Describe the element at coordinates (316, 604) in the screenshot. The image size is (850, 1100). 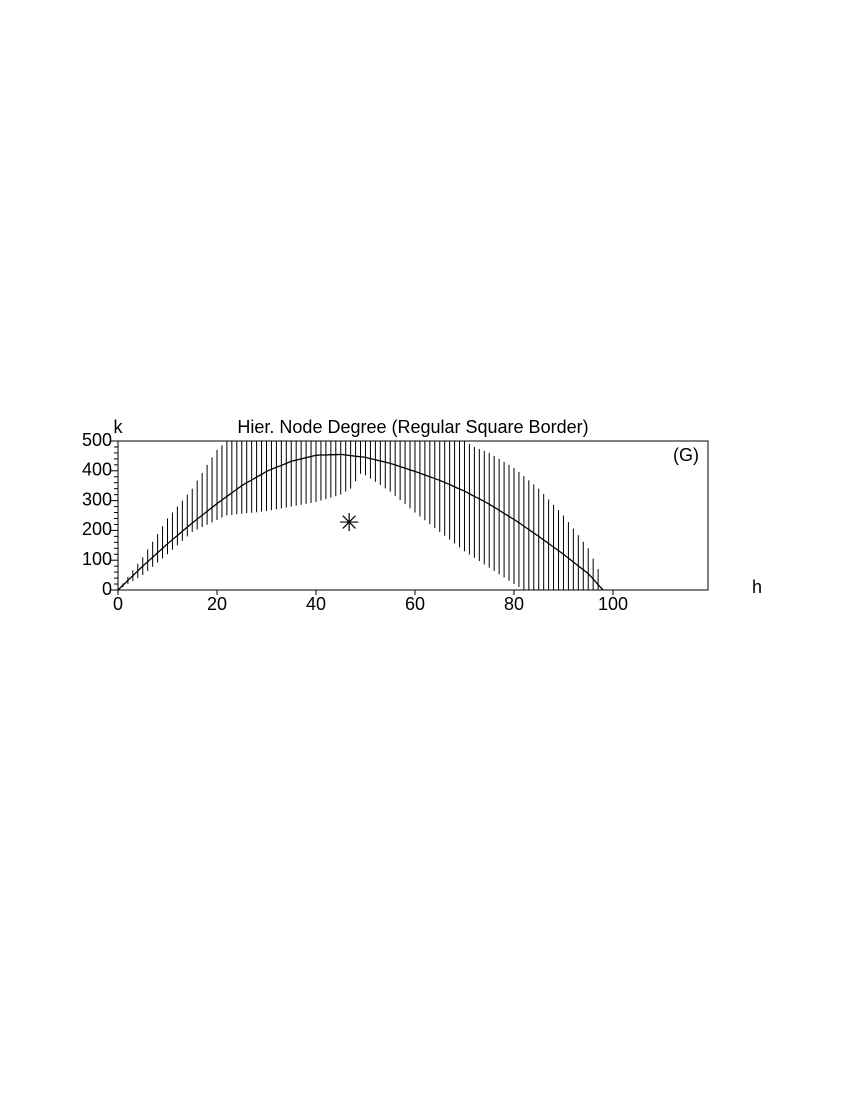
I see `x-tick-label: 40` at that location.